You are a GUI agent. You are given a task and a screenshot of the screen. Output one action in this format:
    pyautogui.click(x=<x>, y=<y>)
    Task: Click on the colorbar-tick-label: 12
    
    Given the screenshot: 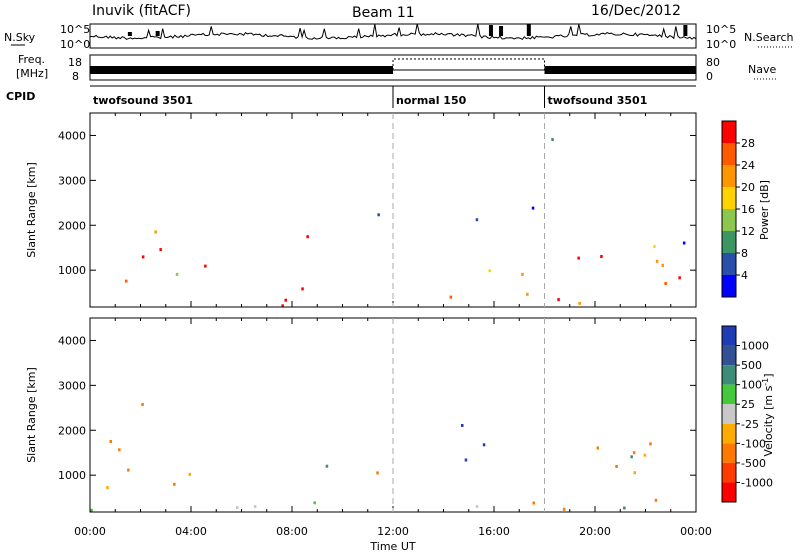 What is the action you would take?
    pyautogui.click(x=748, y=231)
    